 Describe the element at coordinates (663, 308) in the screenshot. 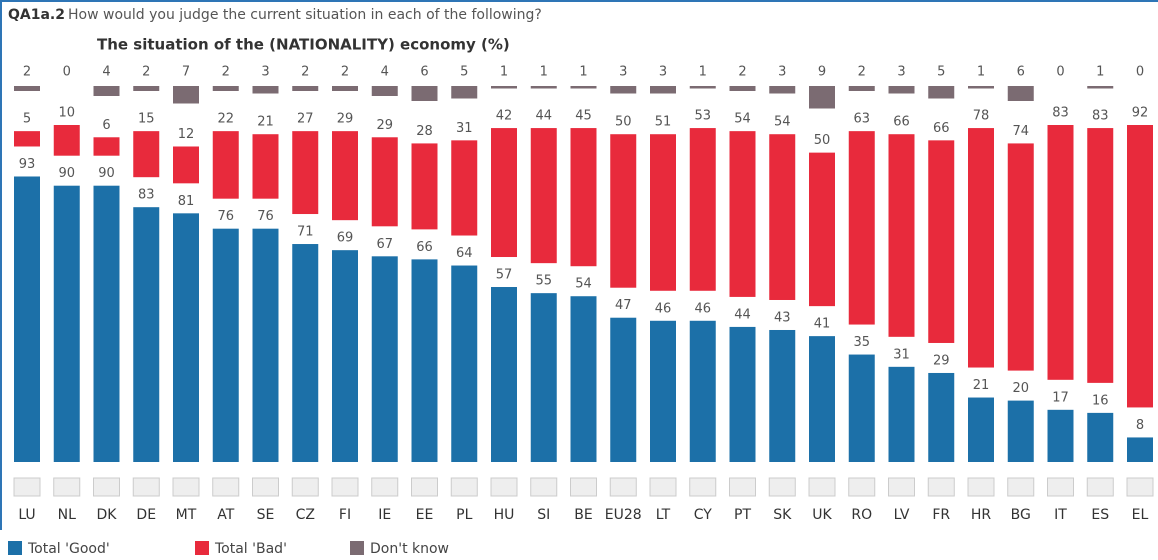

I see `value-label: 46` at that location.